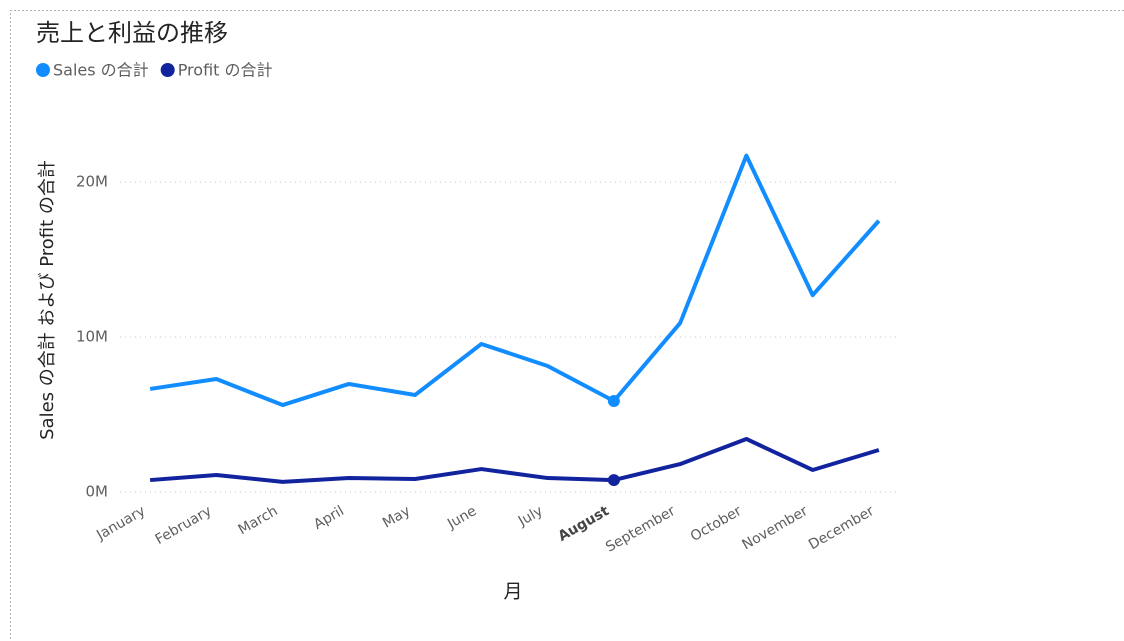  Describe the element at coordinates (101, 70) in the screenshot. I see `legend-label: Sales の合計` at that location.